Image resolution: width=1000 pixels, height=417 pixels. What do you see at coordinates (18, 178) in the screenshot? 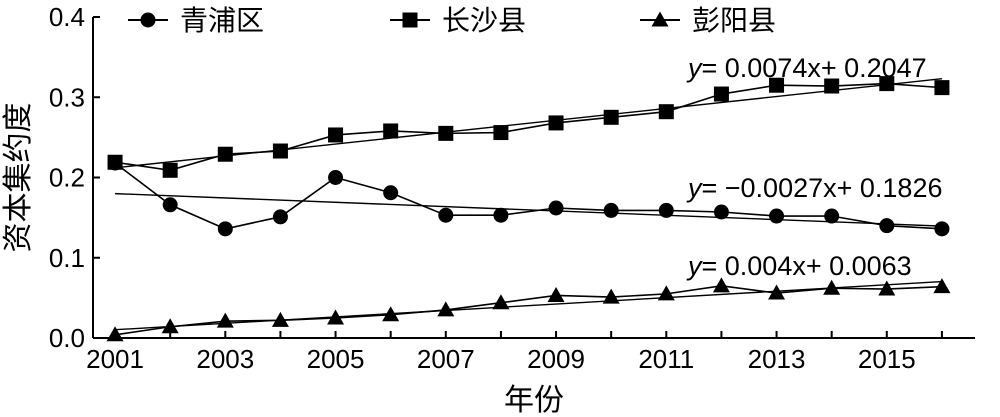
I see `y-axis-title: 资本集约度` at bounding box center [18, 178].